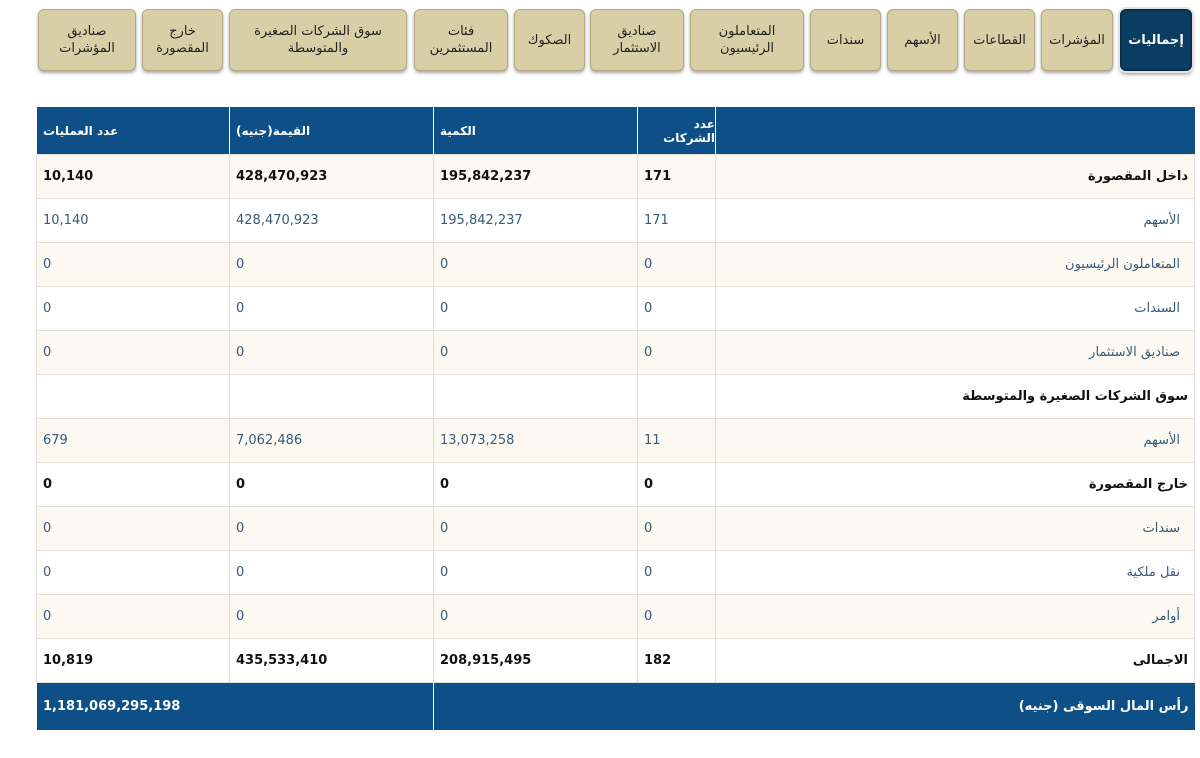 The height and width of the screenshot is (758, 1200). I want to click on header-name, so click(955, 131).